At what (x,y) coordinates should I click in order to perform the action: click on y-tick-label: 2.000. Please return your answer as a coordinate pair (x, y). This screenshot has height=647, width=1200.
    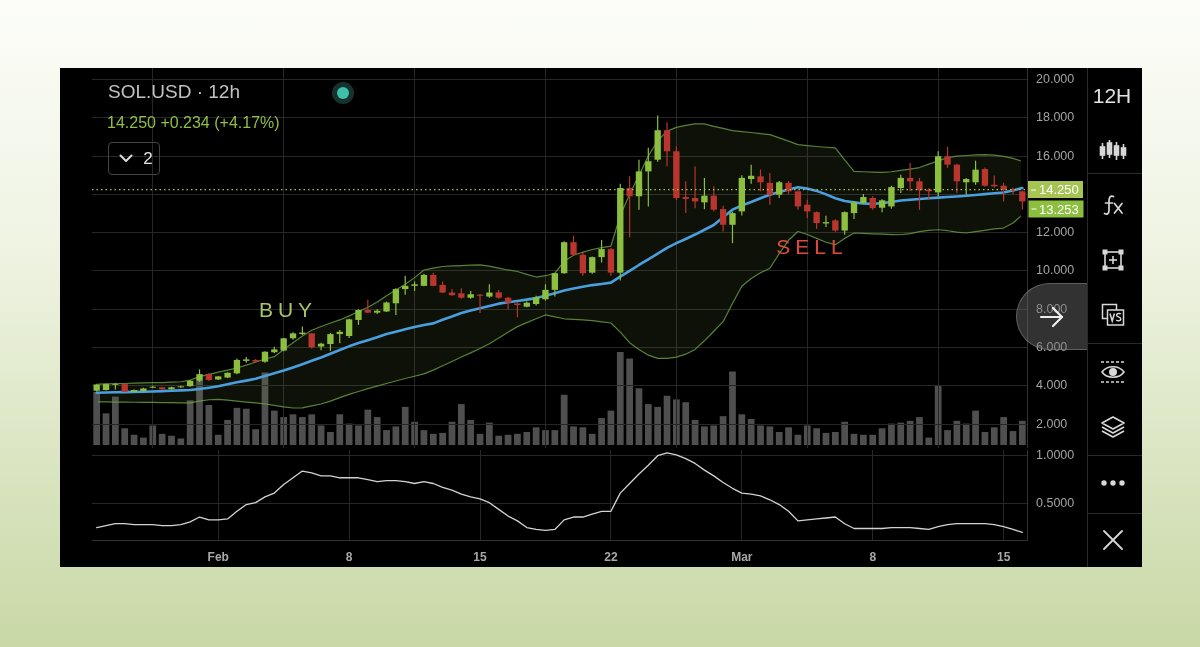
    Looking at the image, I should click on (1052, 423).